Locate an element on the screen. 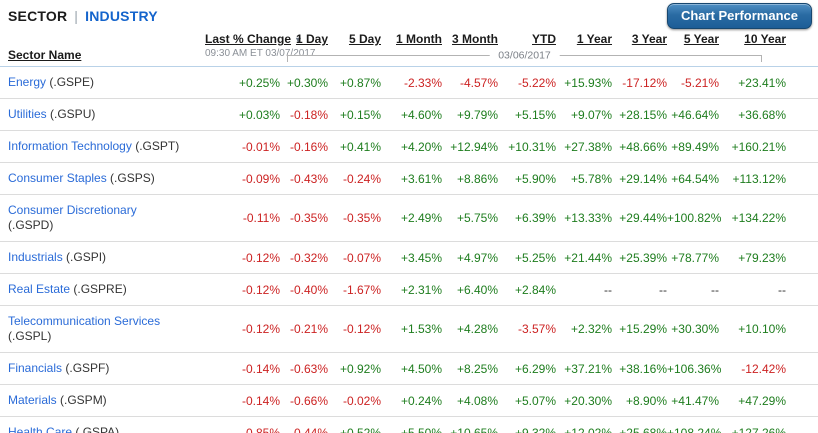  sector-ticker: (.GSPRE) is located at coordinates (100, 289).